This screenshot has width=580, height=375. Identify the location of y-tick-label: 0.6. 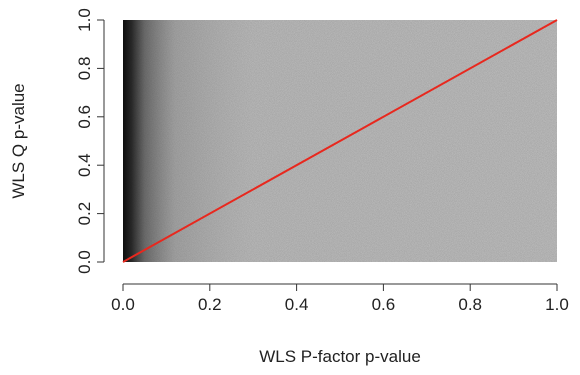
(84, 117).